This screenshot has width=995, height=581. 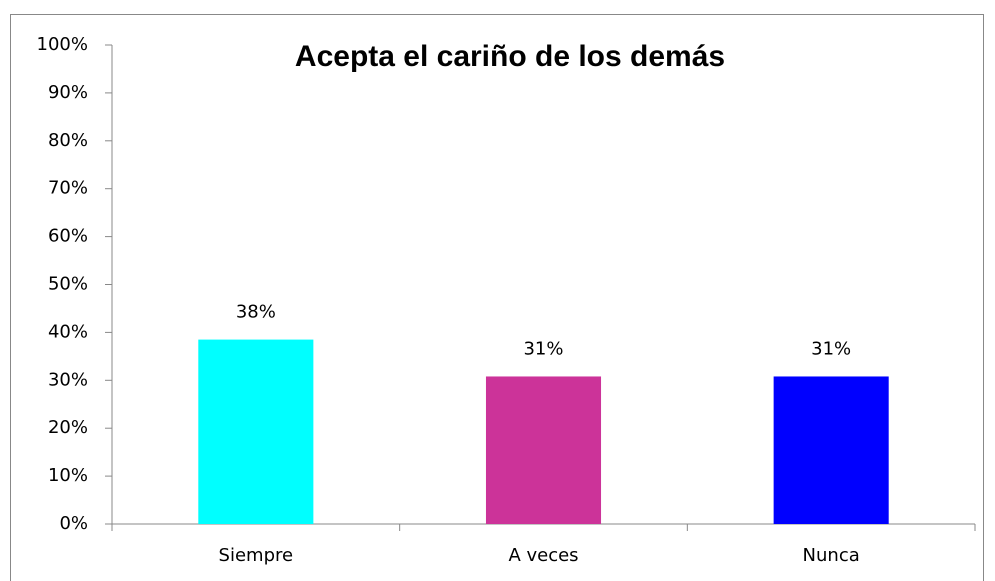 I want to click on x-tick-label: A veces, so click(x=543, y=555).